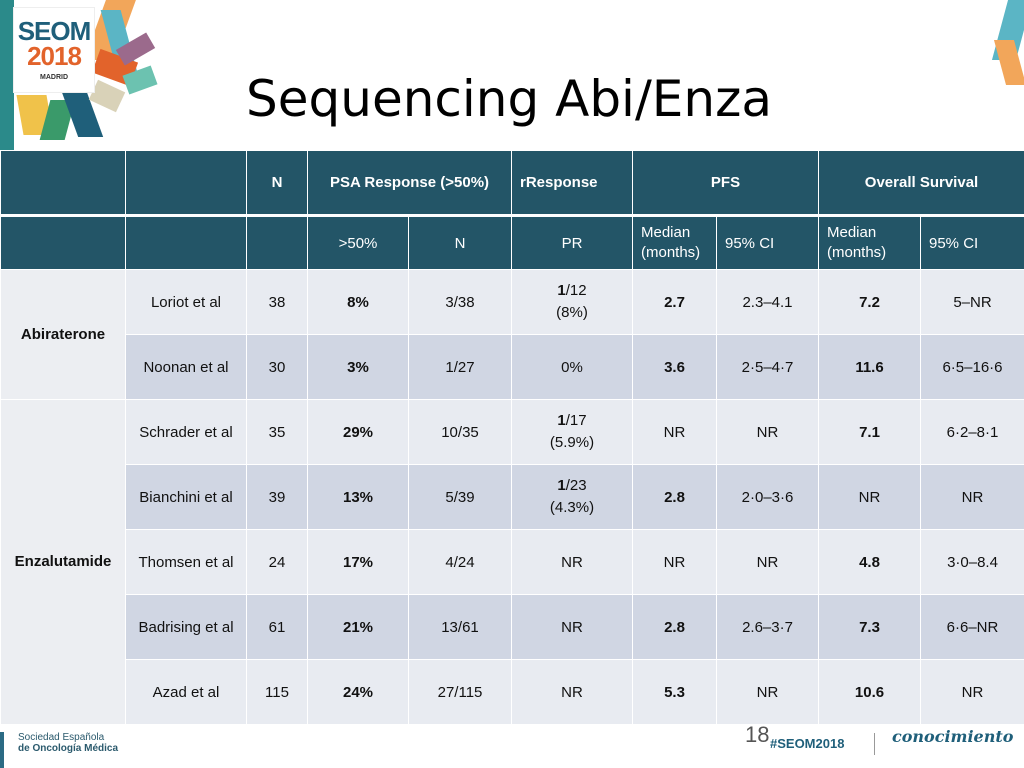 The width and height of the screenshot is (1024, 768). I want to click on cell-psa-n: 1/27, so click(460, 367).